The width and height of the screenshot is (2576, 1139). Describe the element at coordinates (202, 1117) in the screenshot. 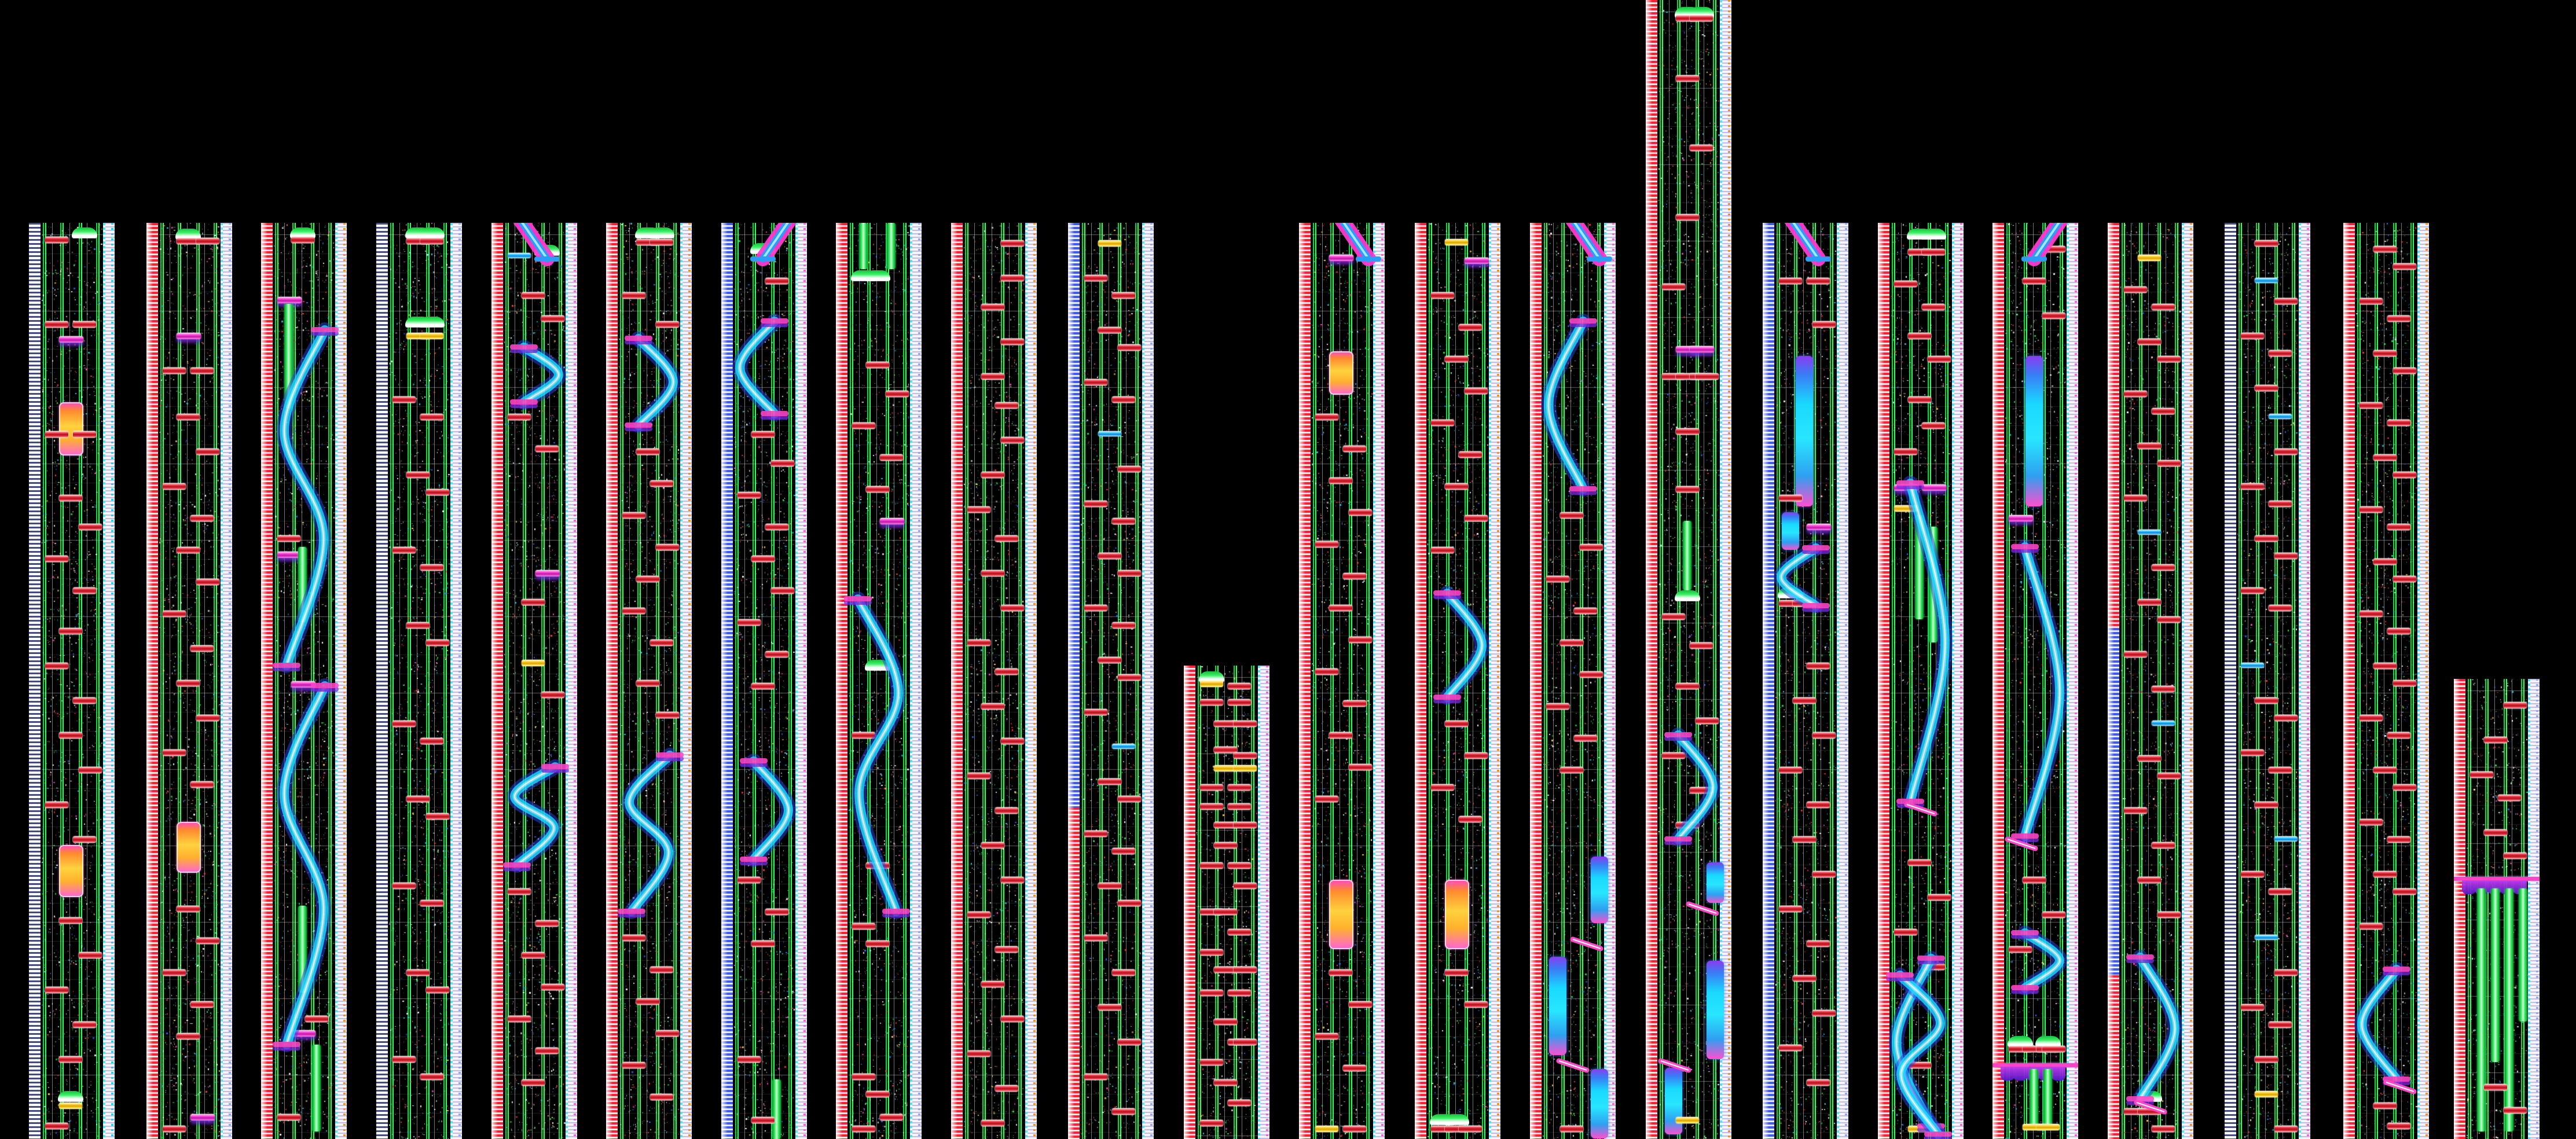

I see `flick-note-magenta` at that location.